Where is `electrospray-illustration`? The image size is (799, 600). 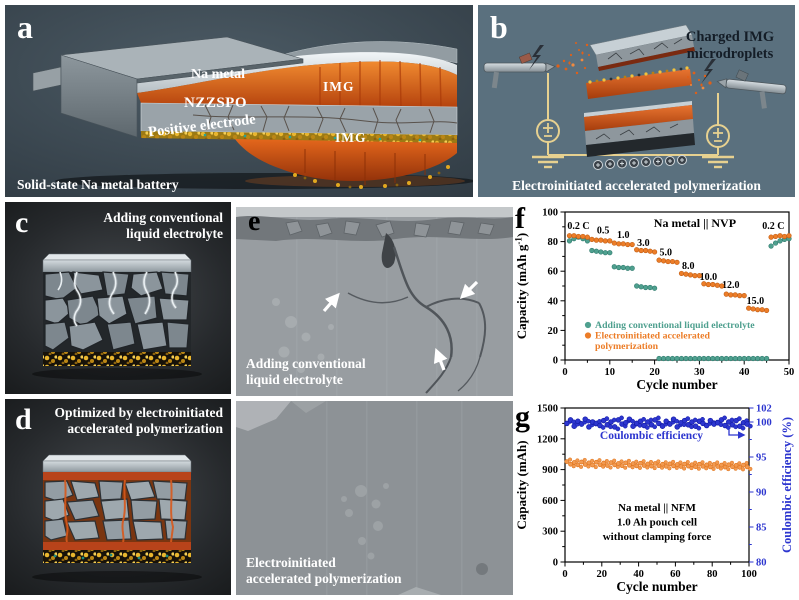 electrospray-illustration is located at coordinates (635, 97).